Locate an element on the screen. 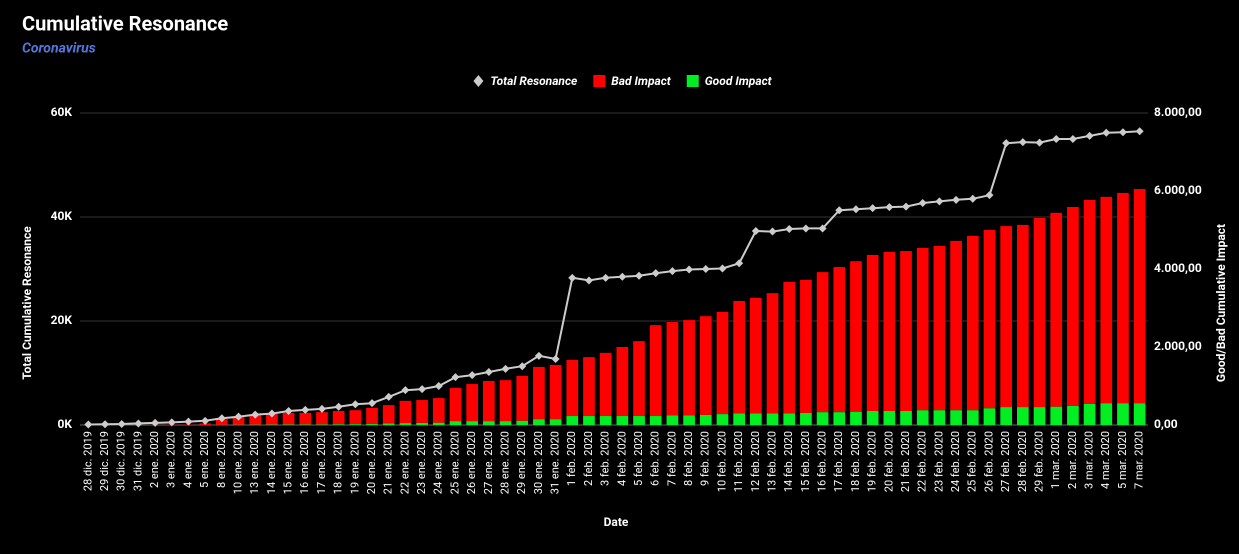 The image size is (1239, 554). x-tick-label: 4 feb. 2020 is located at coordinates (621, 458).